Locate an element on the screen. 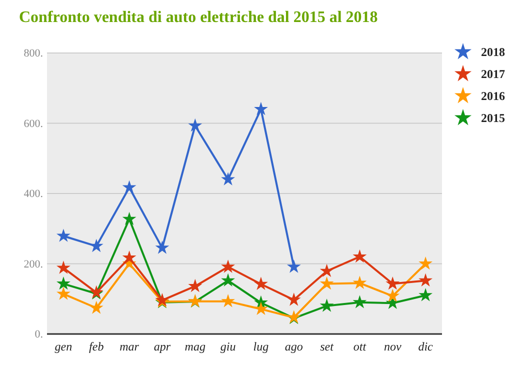 This screenshot has width=525, height=371. y-tick-label: 400. is located at coordinates (34, 194).